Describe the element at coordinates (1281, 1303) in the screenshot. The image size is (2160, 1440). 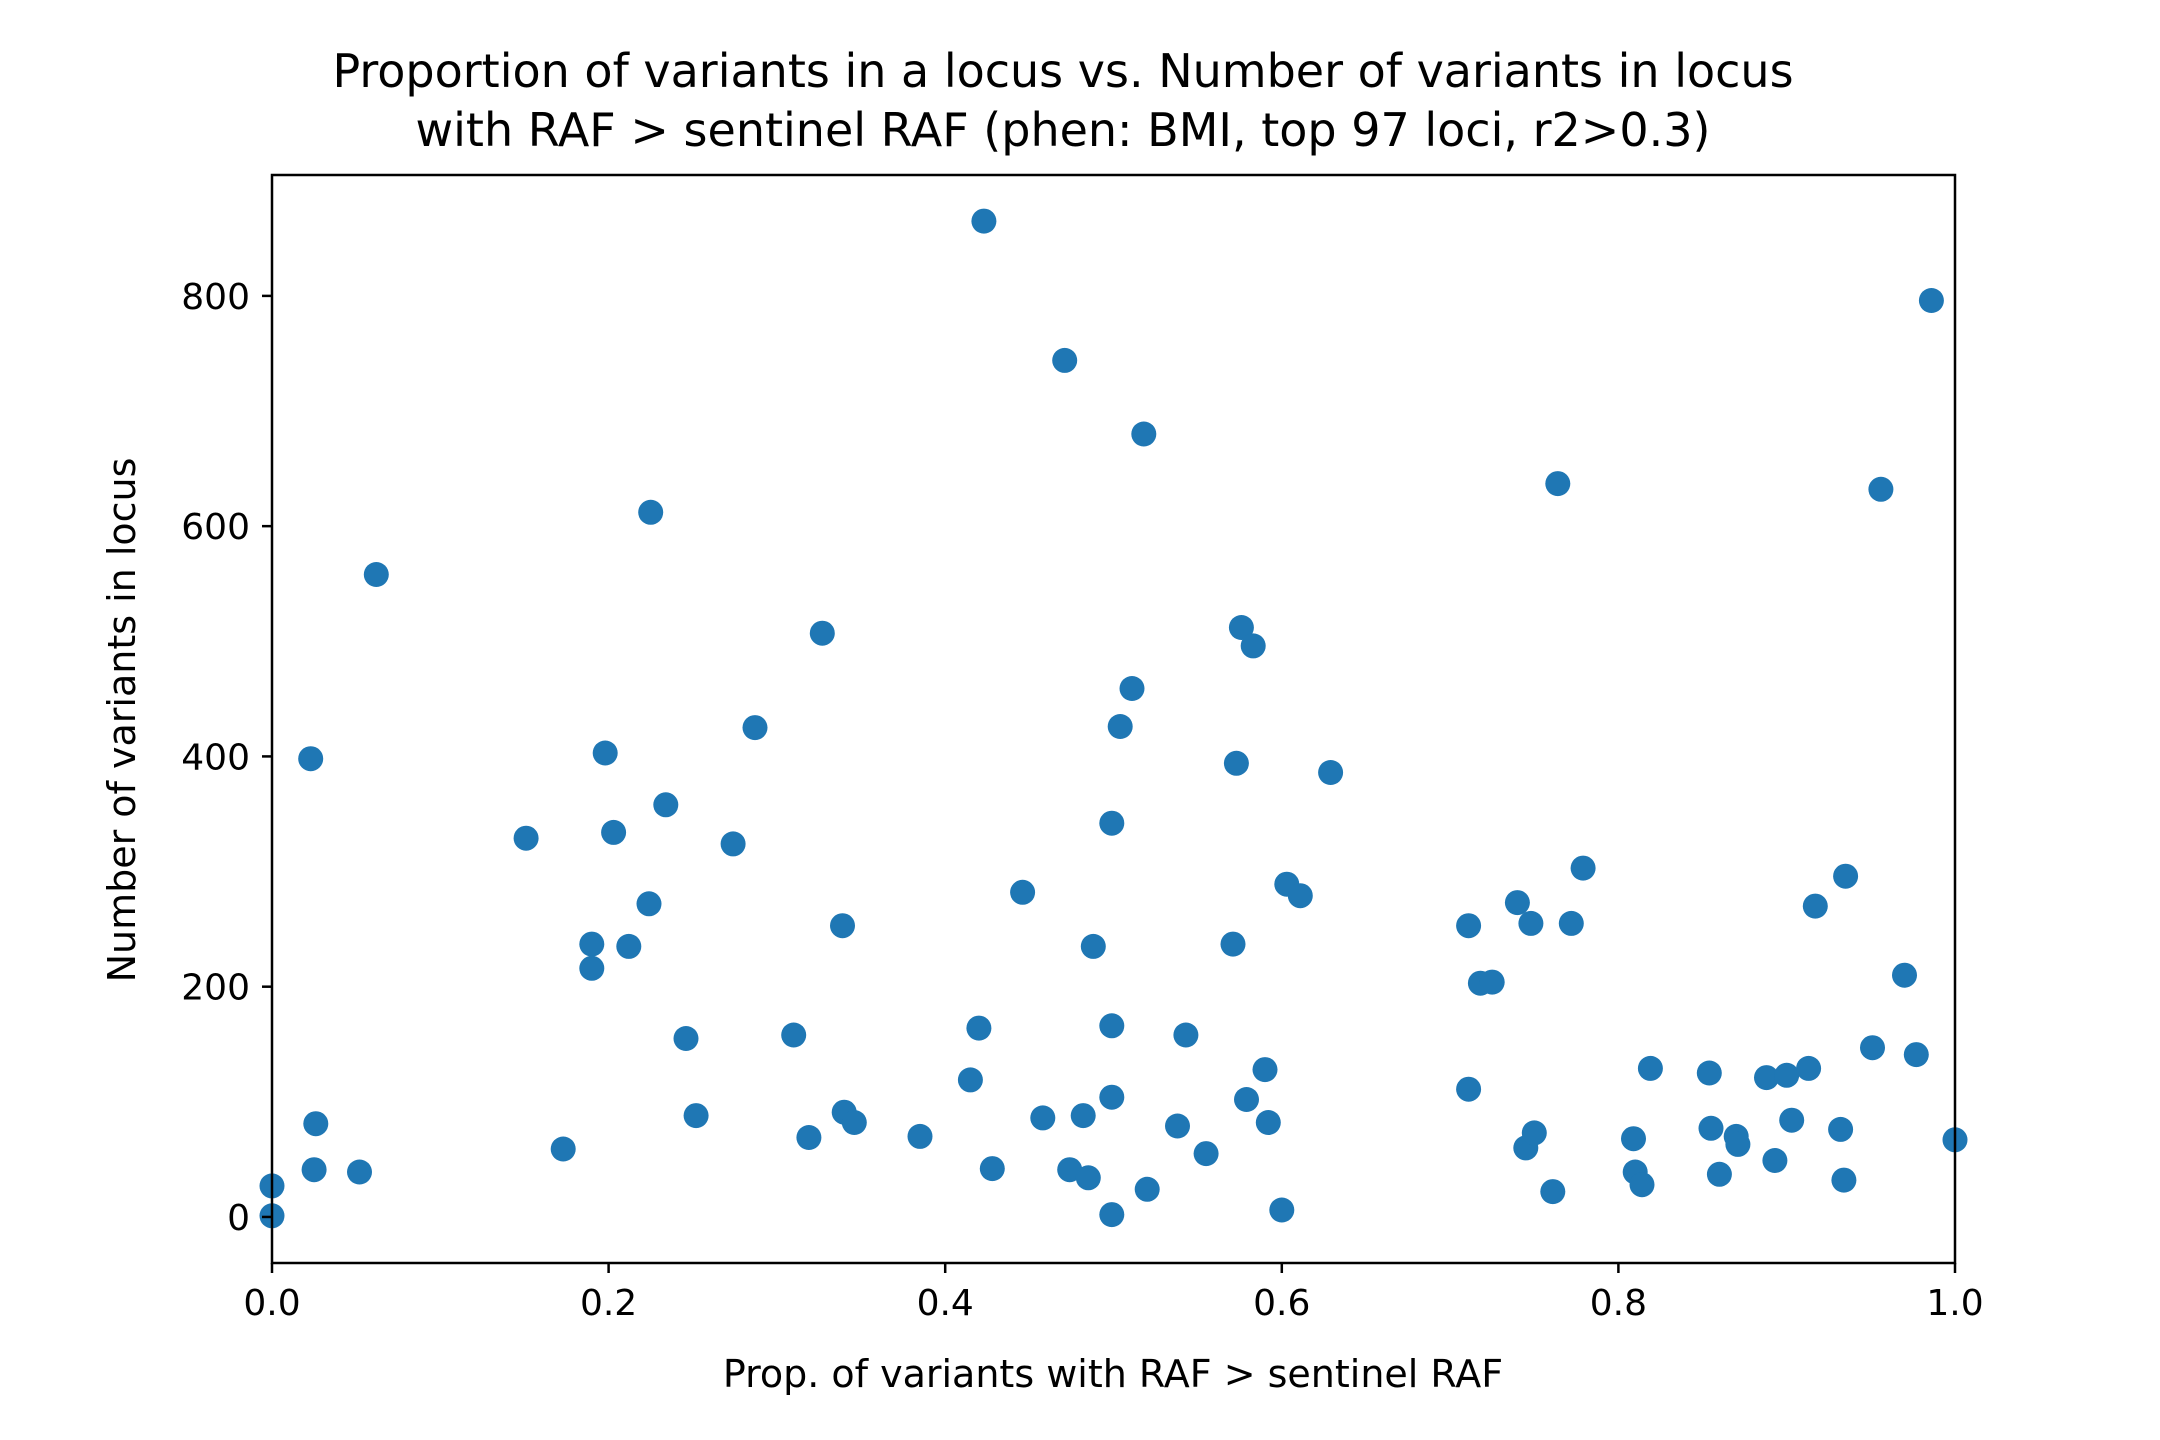
I see `x-tick-label: 0.6` at that location.